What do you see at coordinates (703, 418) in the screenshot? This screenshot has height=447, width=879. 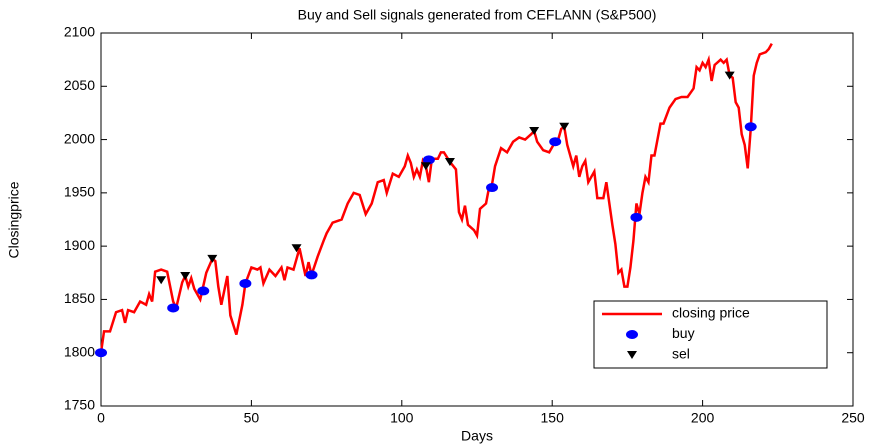 I see `x-tick-label: 200` at bounding box center [703, 418].